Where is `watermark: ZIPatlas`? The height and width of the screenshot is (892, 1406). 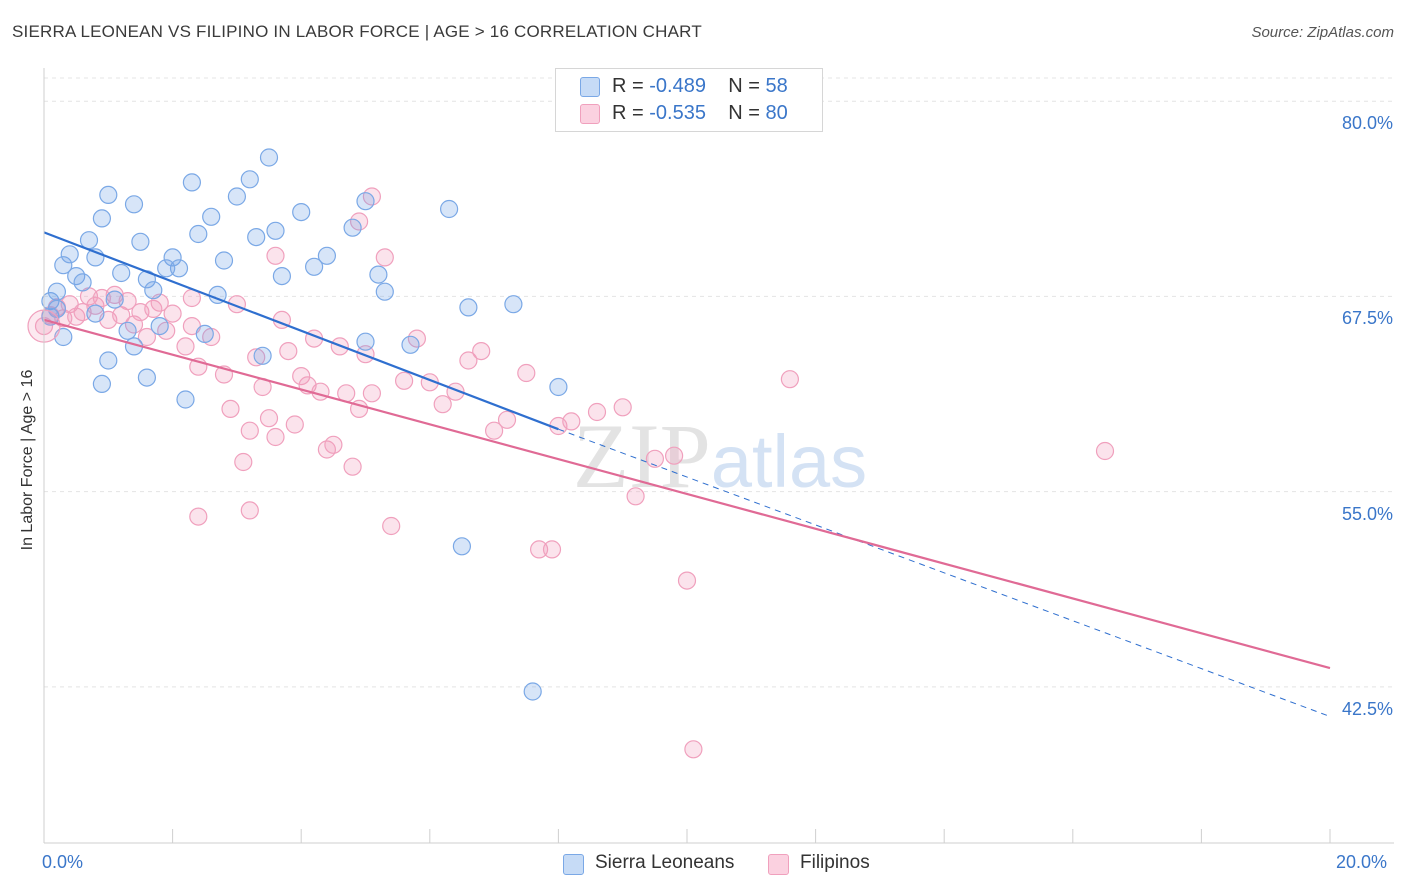 watermark: ZIPatlas is located at coordinates (720, 456).